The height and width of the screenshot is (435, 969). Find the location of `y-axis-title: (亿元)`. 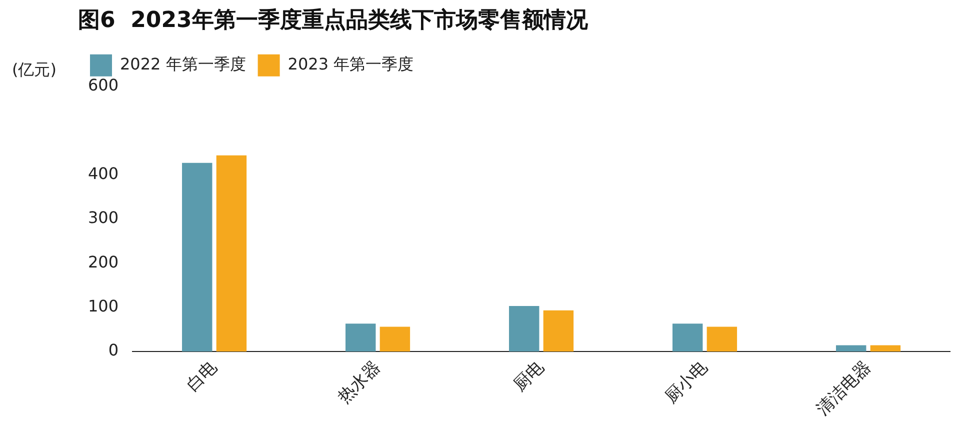

y-axis-title: (亿元) is located at coordinates (34, 70).